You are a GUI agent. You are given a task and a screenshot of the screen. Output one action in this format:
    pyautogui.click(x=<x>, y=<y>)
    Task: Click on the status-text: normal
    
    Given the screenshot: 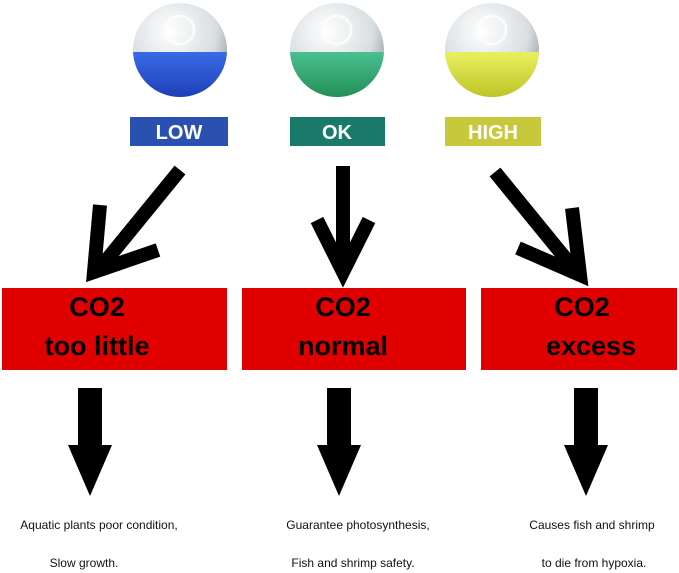 What is the action you would take?
    pyautogui.click(x=343, y=346)
    